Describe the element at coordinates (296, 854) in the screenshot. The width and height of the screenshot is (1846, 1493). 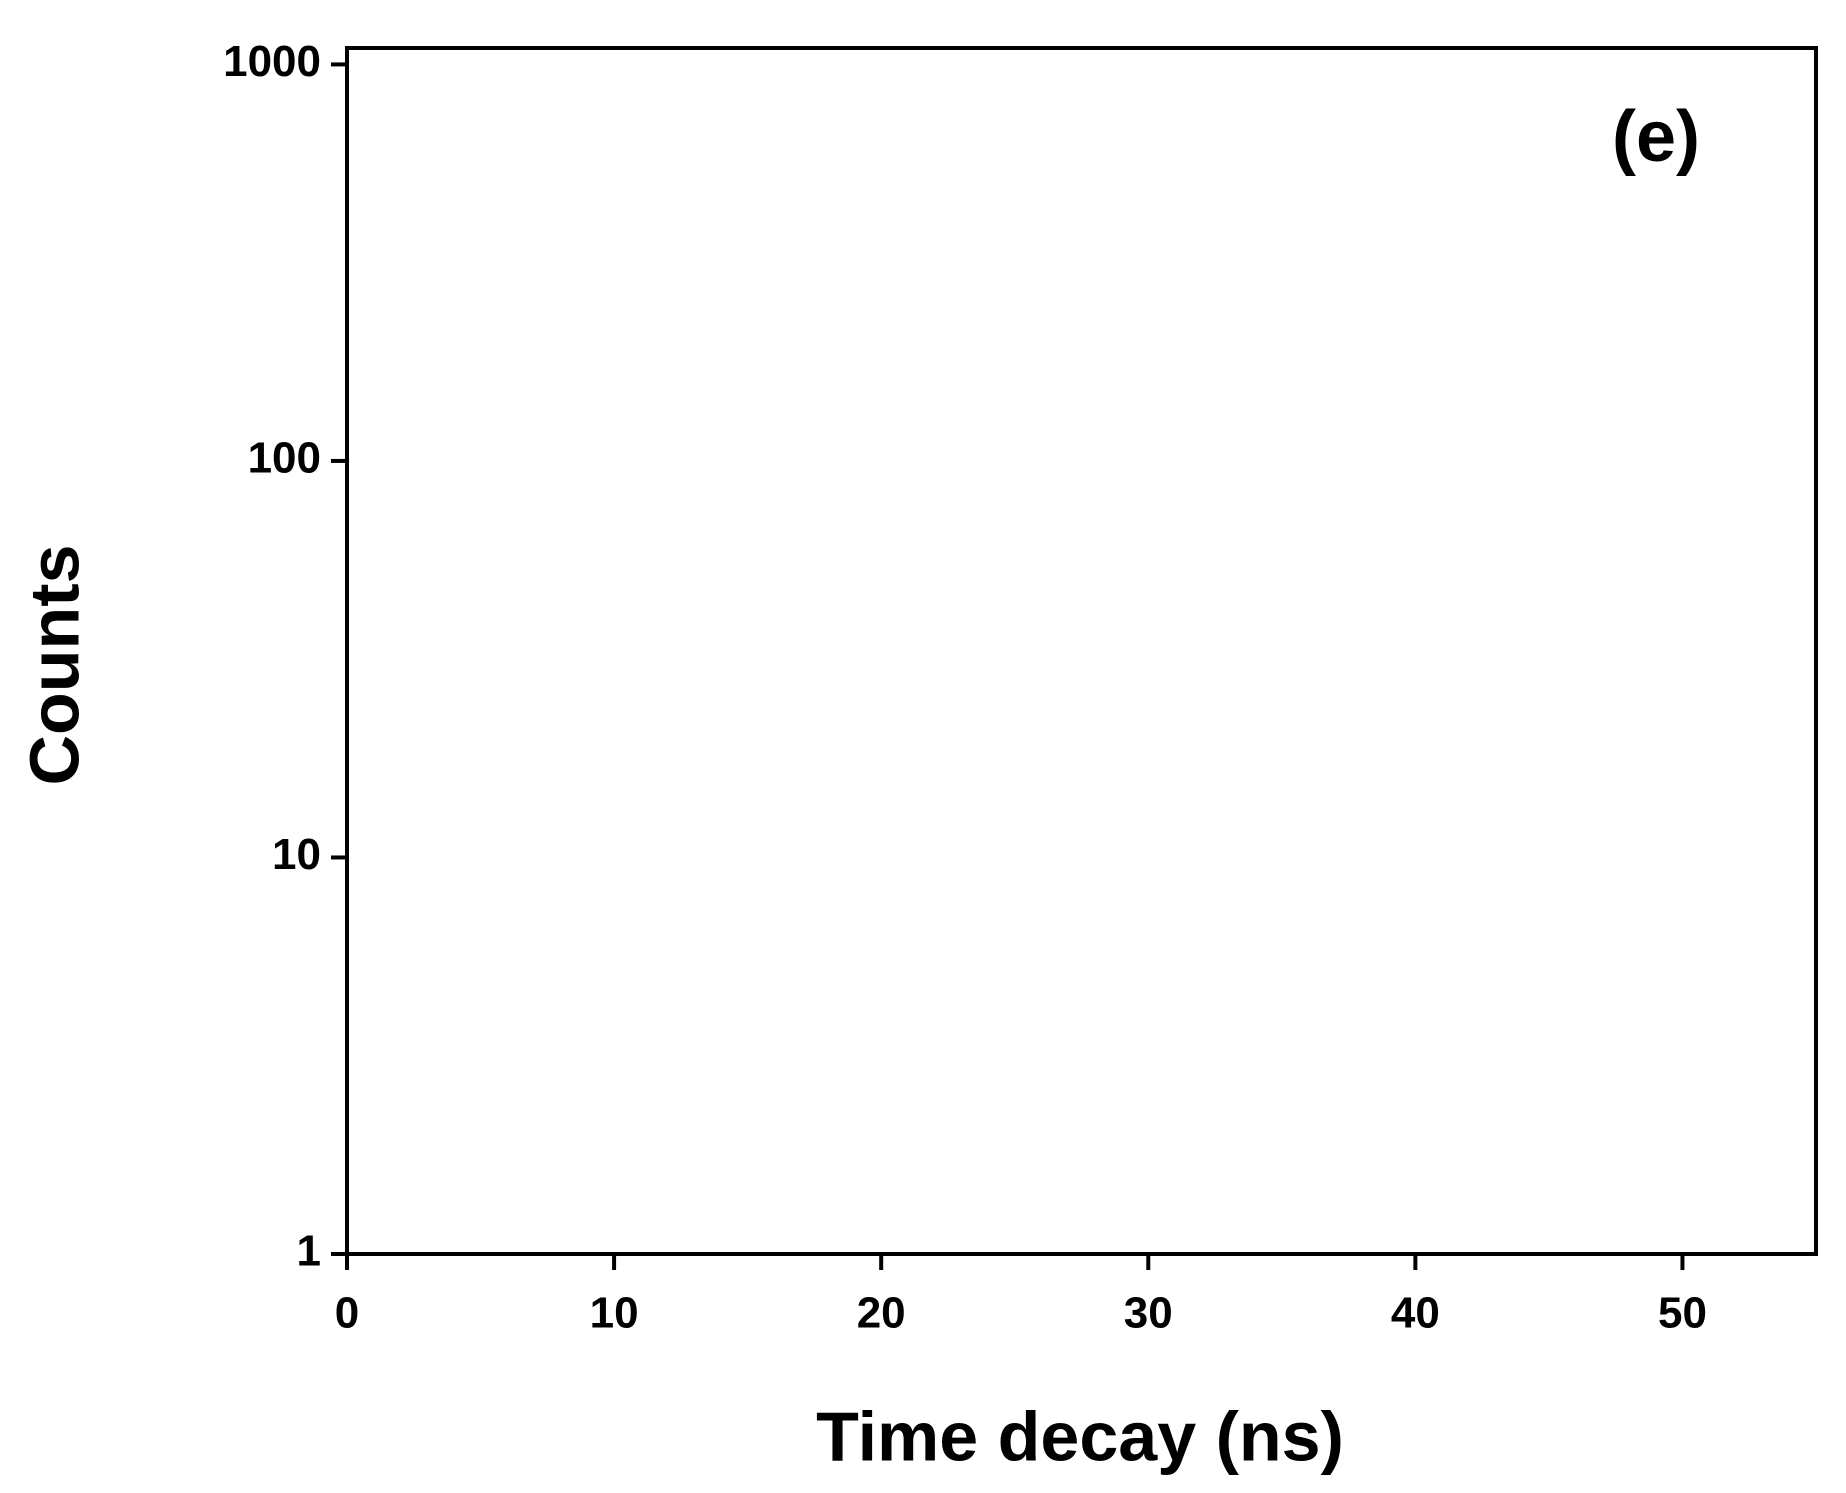
I see `y-tick-label: 10` at that location.